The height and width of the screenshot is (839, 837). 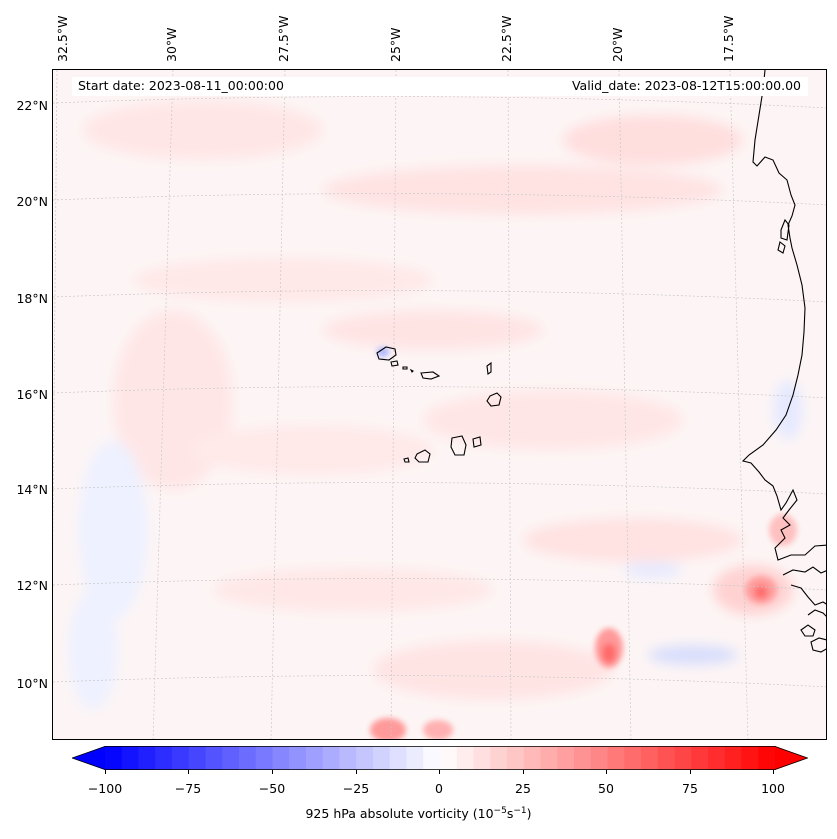 I want to click on colorbar-tick-label: 0, so click(x=439, y=788).